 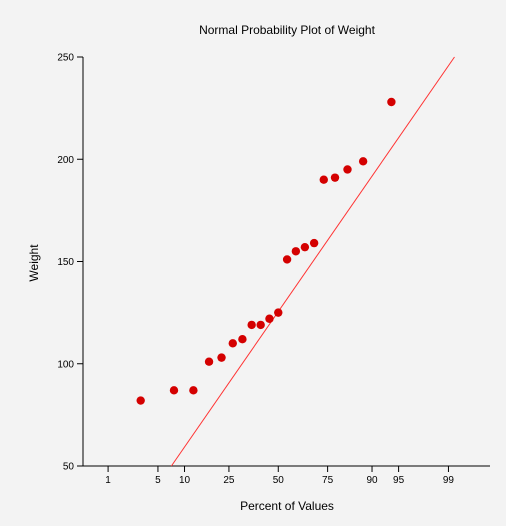 I want to click on y-axis-ticks: 50 100 150 200 250, so click(x=70, y=263).